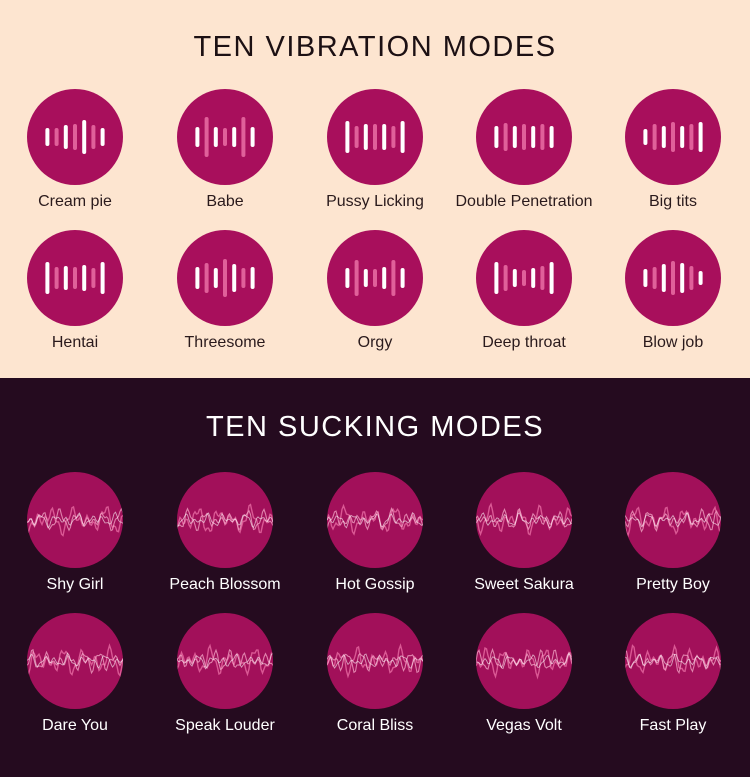 This screenshot has height=777, width=750. I want to click on vibration-mode-cream-pie: Cream pie, so click(75, 154).